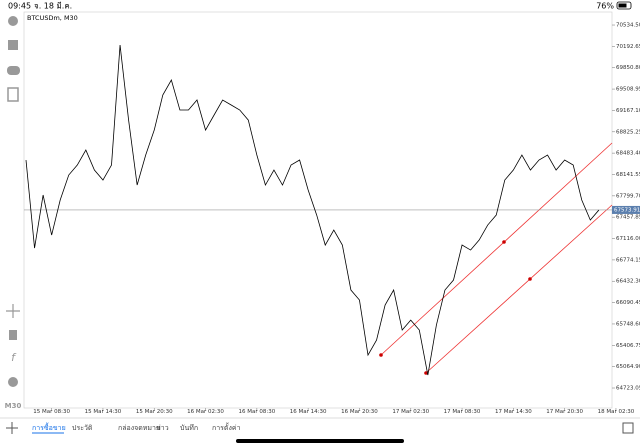 The image size is (640, 447). Describe the element at coordinates (308, 412) in the screenshot. I see `x-tick-label: 16 Mar 14:30` at that location.